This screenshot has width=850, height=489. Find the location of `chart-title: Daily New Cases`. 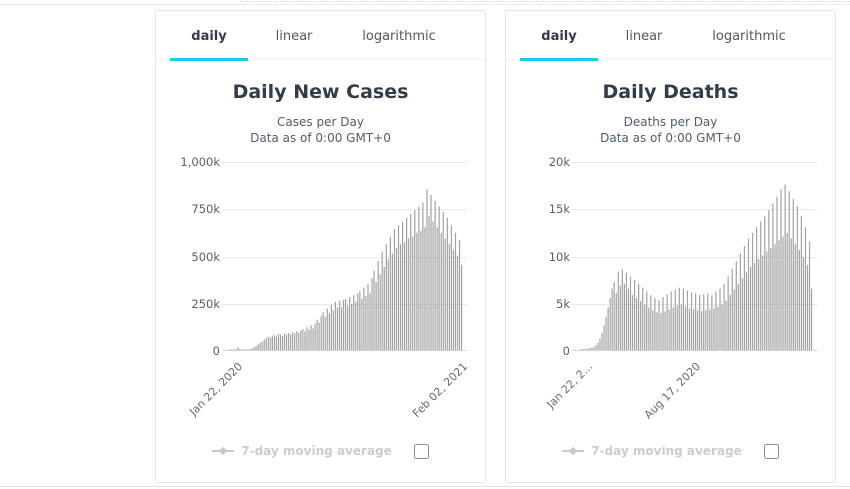

chart-title: Daily New Cases is located at coordinates (320, 92).